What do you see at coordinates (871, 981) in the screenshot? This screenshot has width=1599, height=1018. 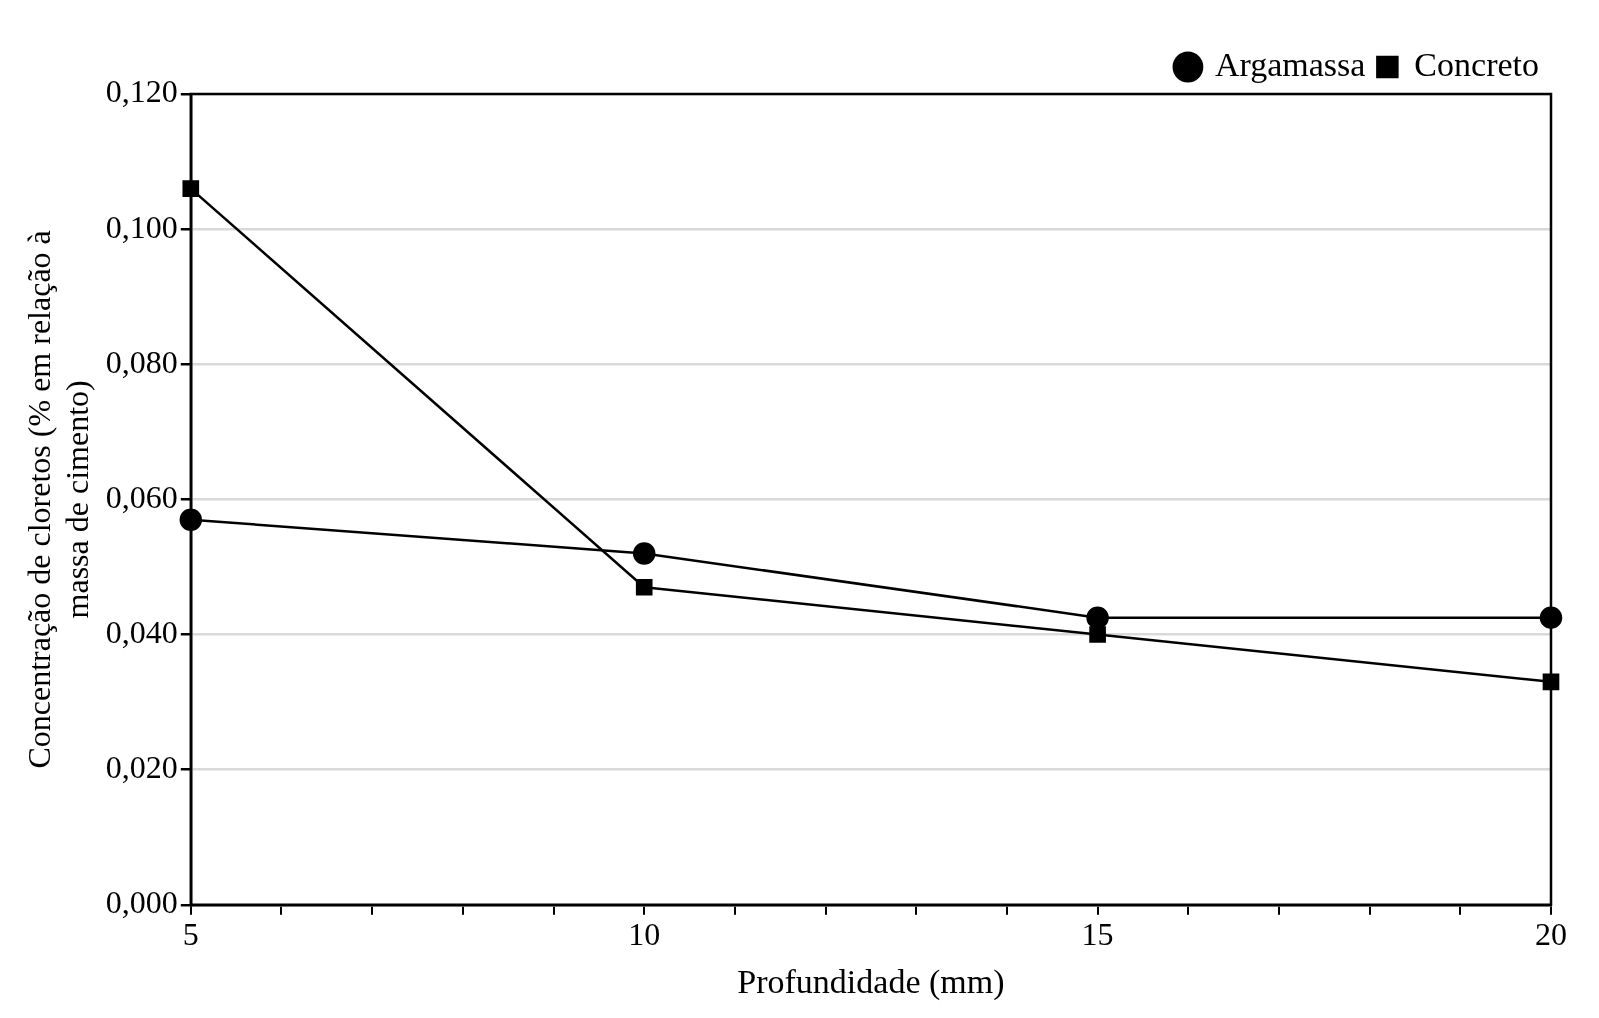 I see `x-axis-title: Profundidade (mm)` at bounding box center [871, 981].